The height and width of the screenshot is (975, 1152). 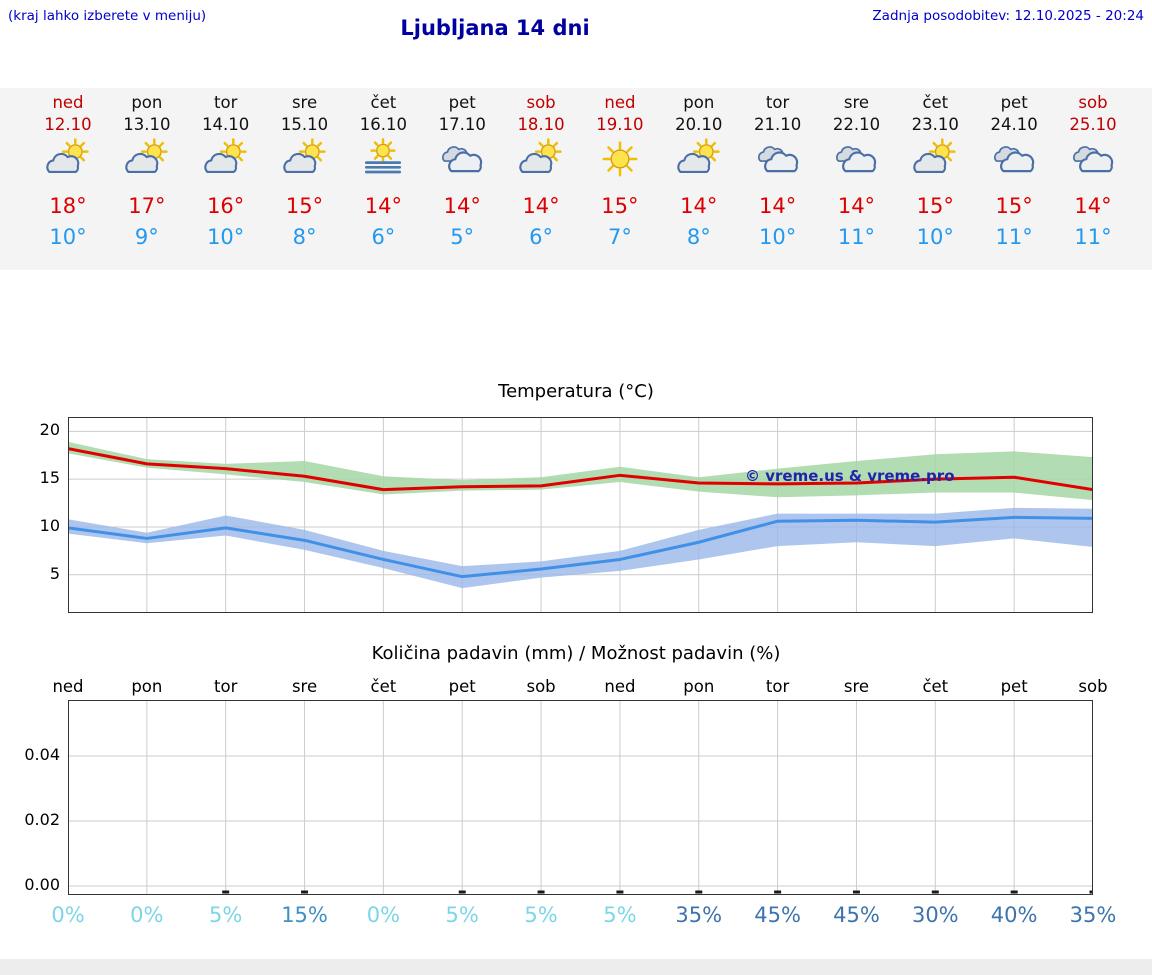 I want to click on forecast-day: ned 12.10 18° 10°, so click(x=68, y=179).